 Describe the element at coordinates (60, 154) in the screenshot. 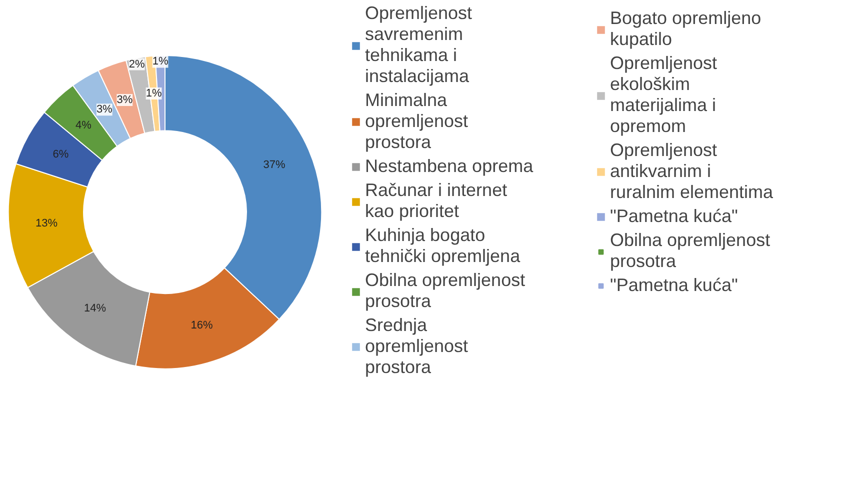

I see `data-label: 6%` at that location.